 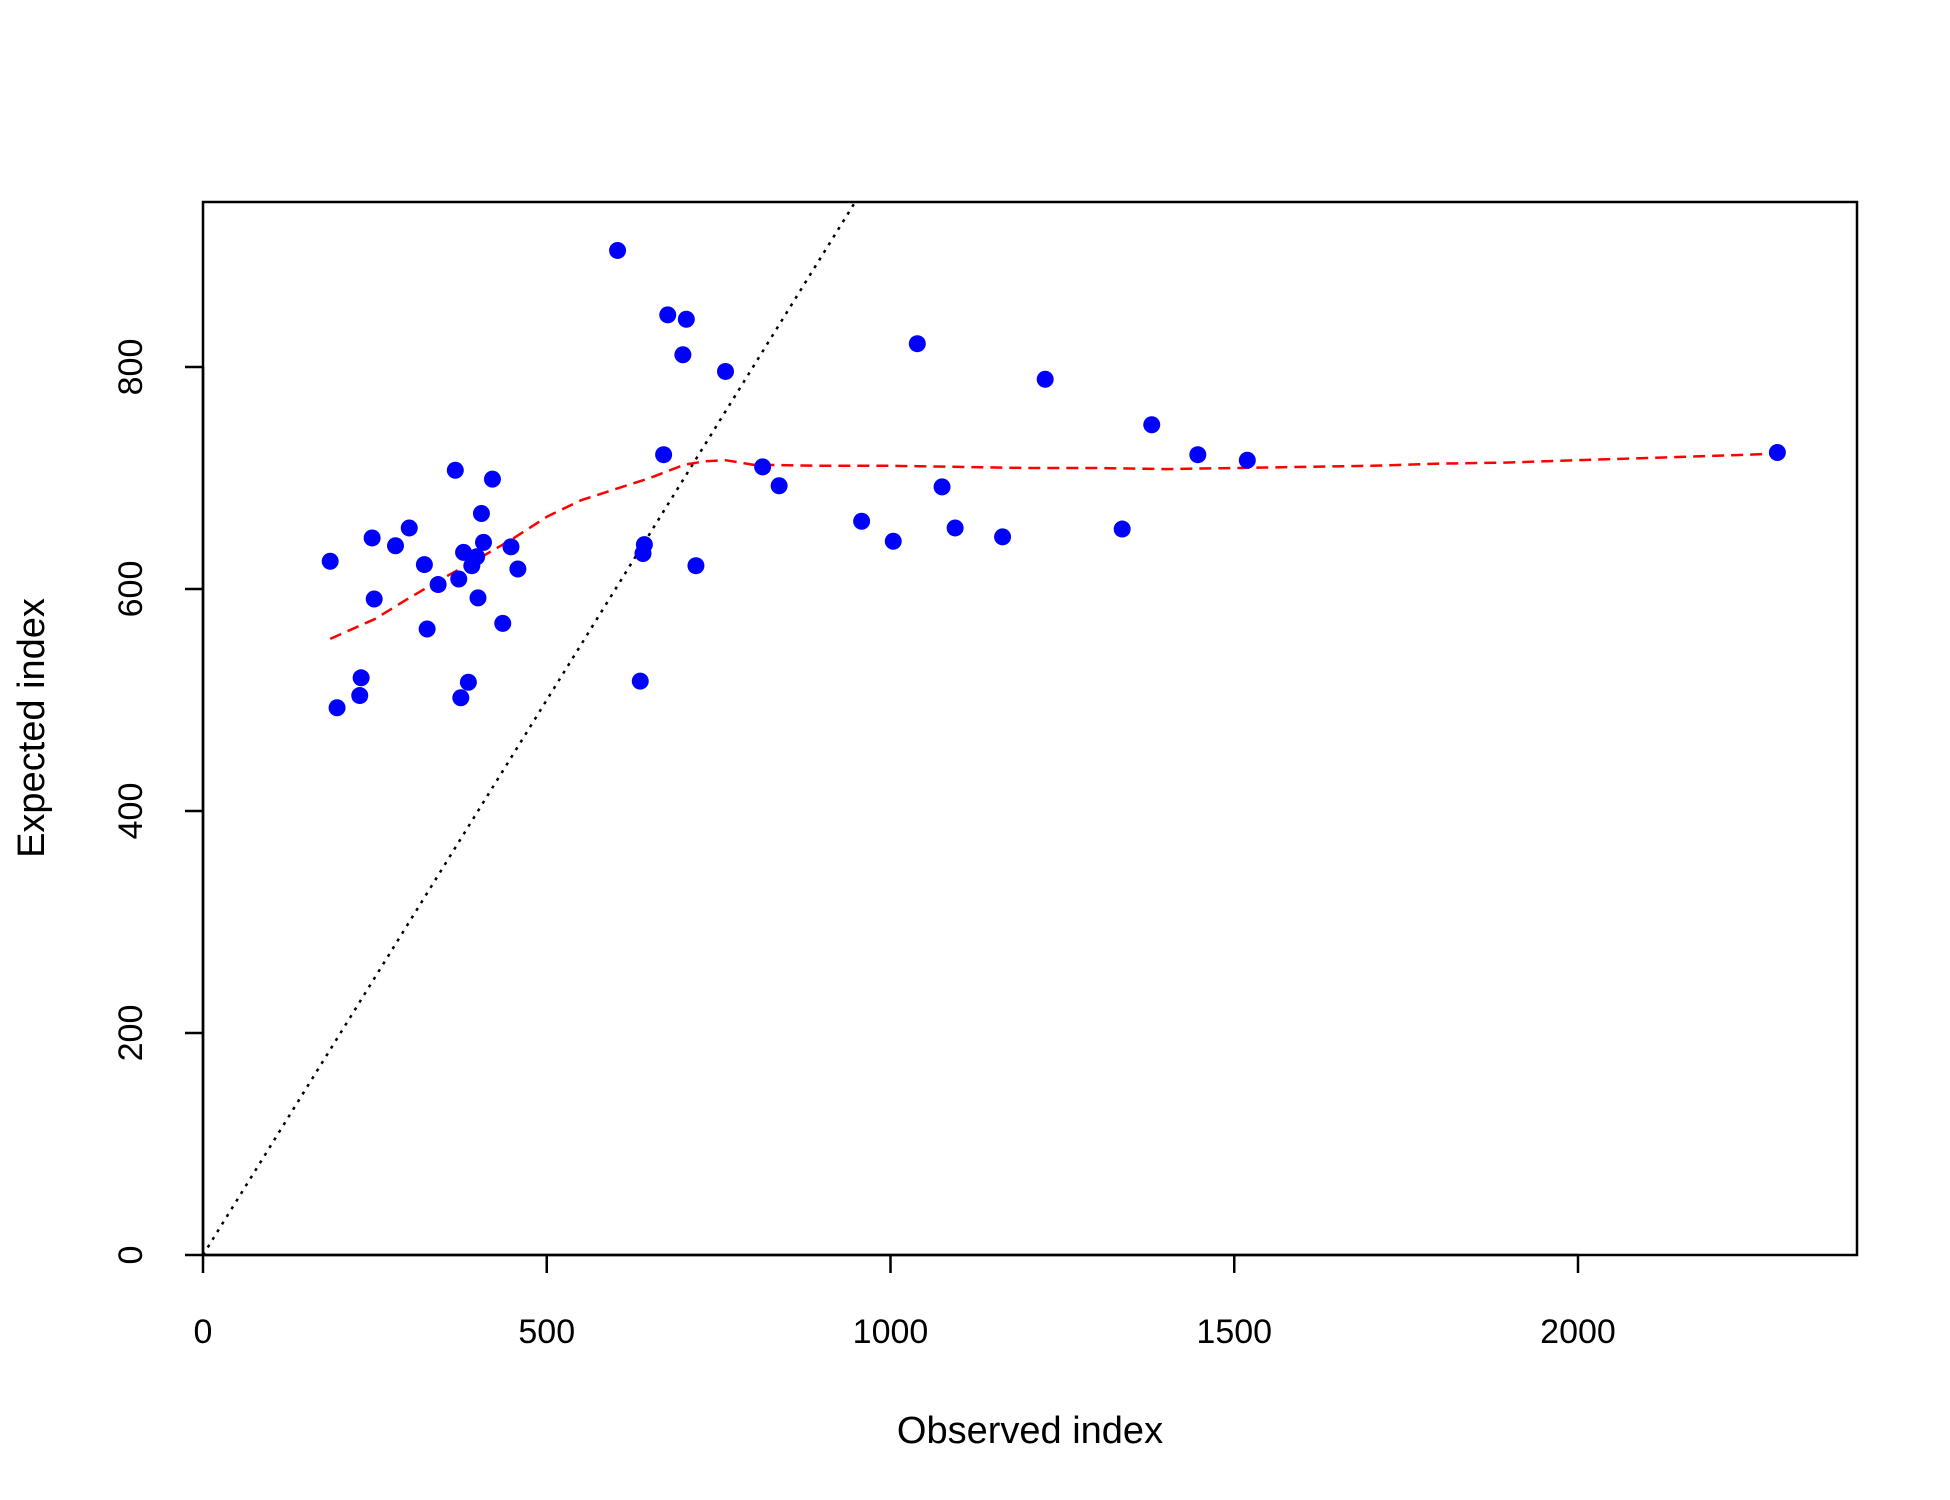 What do you see at coordinates (131, 811) in the screenshot?
I see `y-tick-label: 400` at bounding box center [131, 811].